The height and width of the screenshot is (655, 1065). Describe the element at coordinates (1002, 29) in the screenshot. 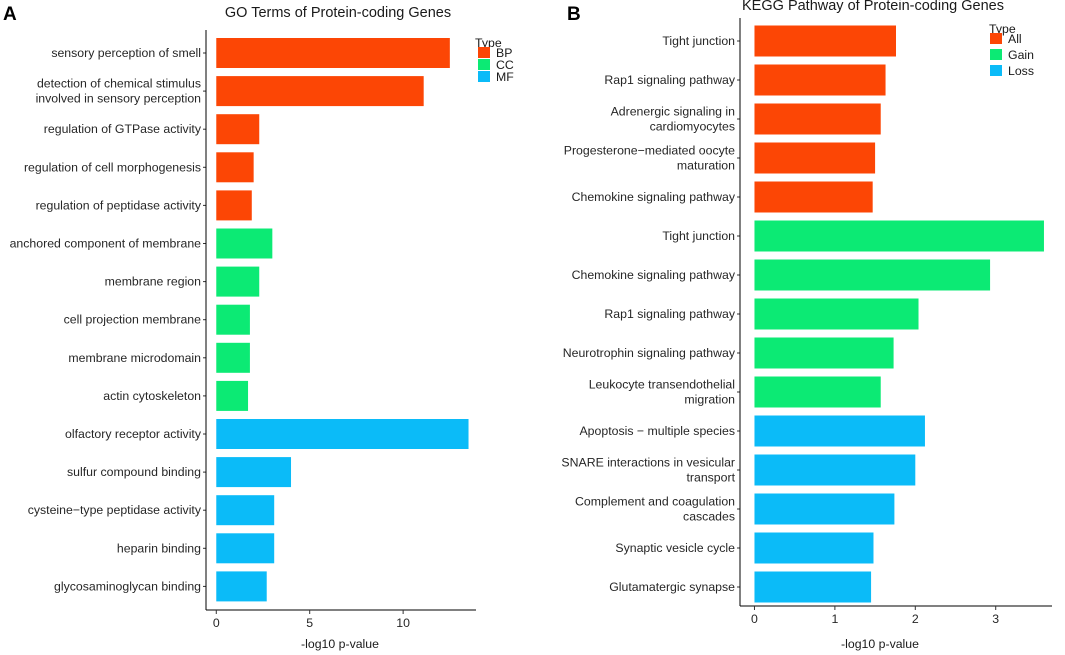

I see `chart-b-legend-title: Type` at that location.